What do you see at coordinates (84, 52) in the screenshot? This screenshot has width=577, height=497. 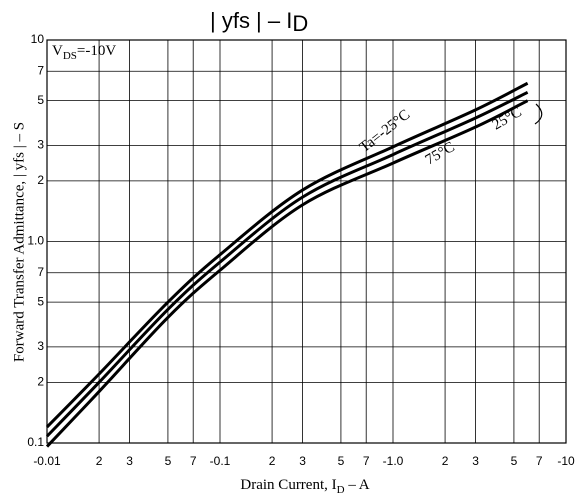 I see `annotation: VDS=-10V` at bounding box center [84, 52].